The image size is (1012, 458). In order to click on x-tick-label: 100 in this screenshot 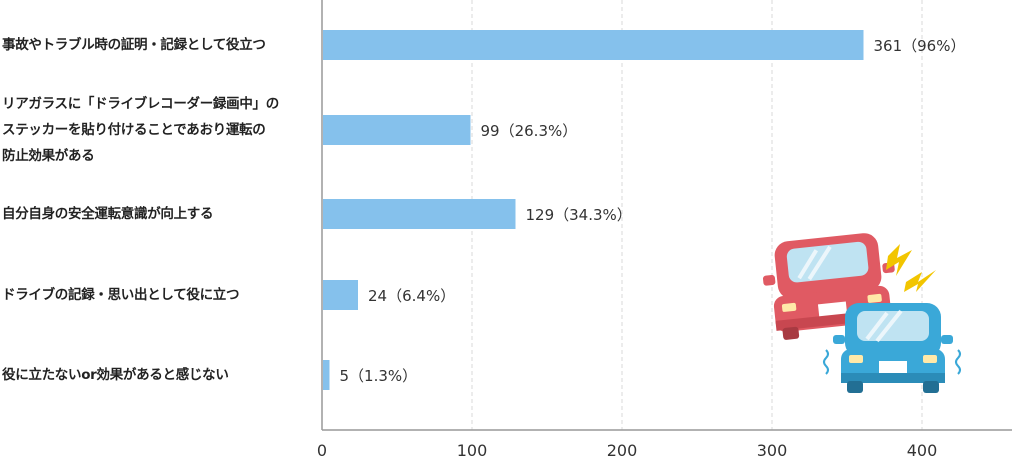, I will do `click(472, 449)`.